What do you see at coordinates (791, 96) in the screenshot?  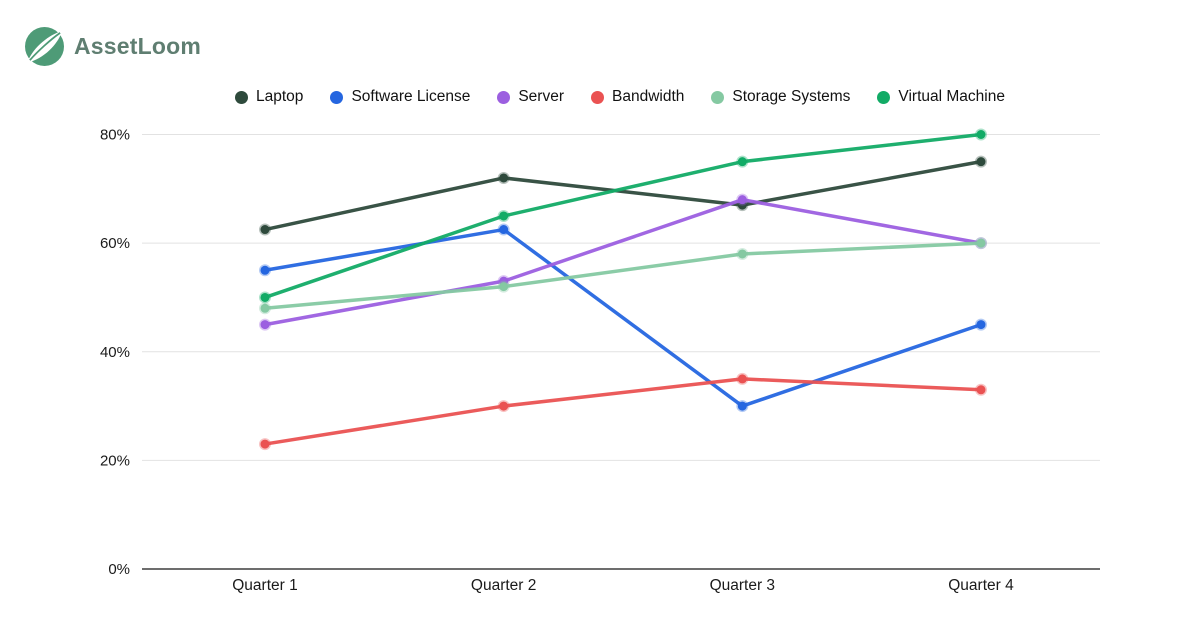 I see `legend-label: Storage Systems` at bounding box center [791, 96].